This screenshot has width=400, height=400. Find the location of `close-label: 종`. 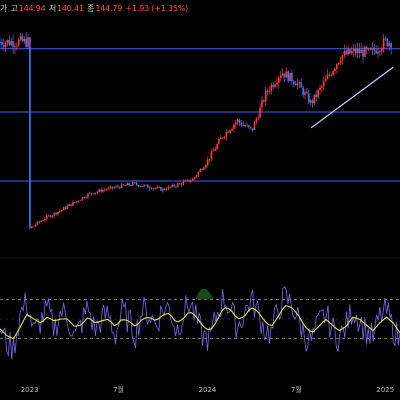

close-label: 종 is located at coordinates (91, 8).